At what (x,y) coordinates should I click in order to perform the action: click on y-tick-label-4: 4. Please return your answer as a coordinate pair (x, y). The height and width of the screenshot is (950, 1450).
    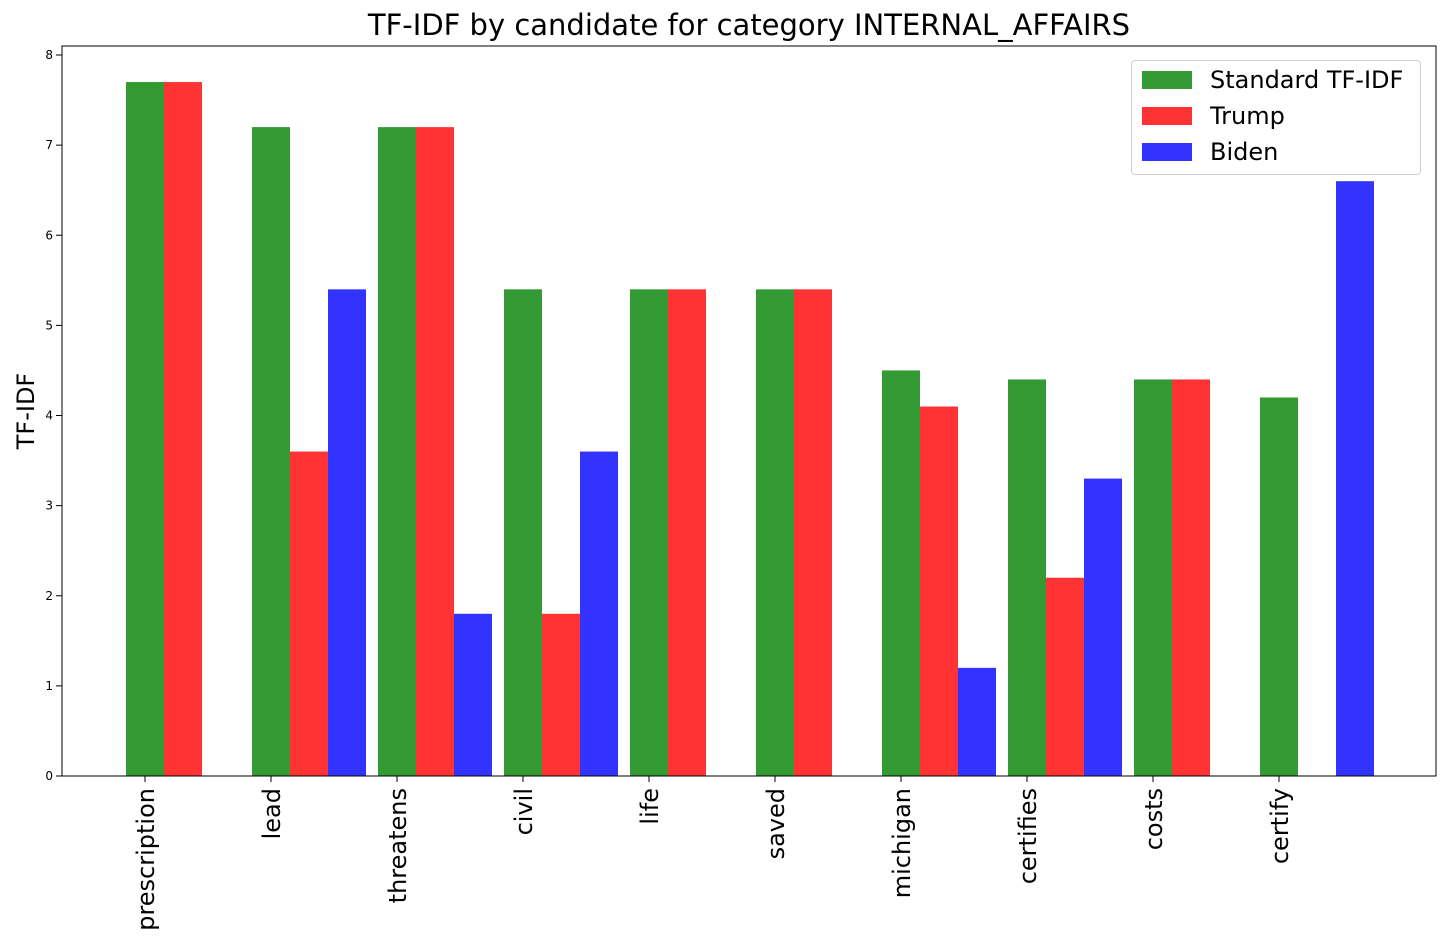
    Looking at the image, I should click on (49, 416).